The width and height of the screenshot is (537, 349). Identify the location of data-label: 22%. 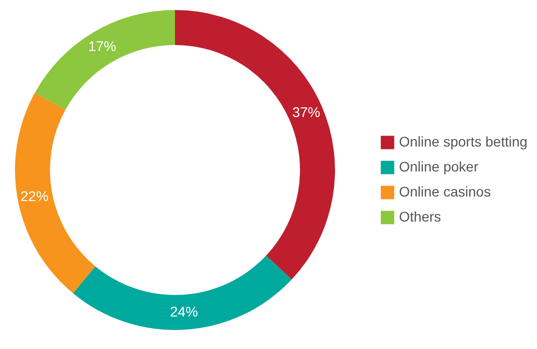
(34, 196).